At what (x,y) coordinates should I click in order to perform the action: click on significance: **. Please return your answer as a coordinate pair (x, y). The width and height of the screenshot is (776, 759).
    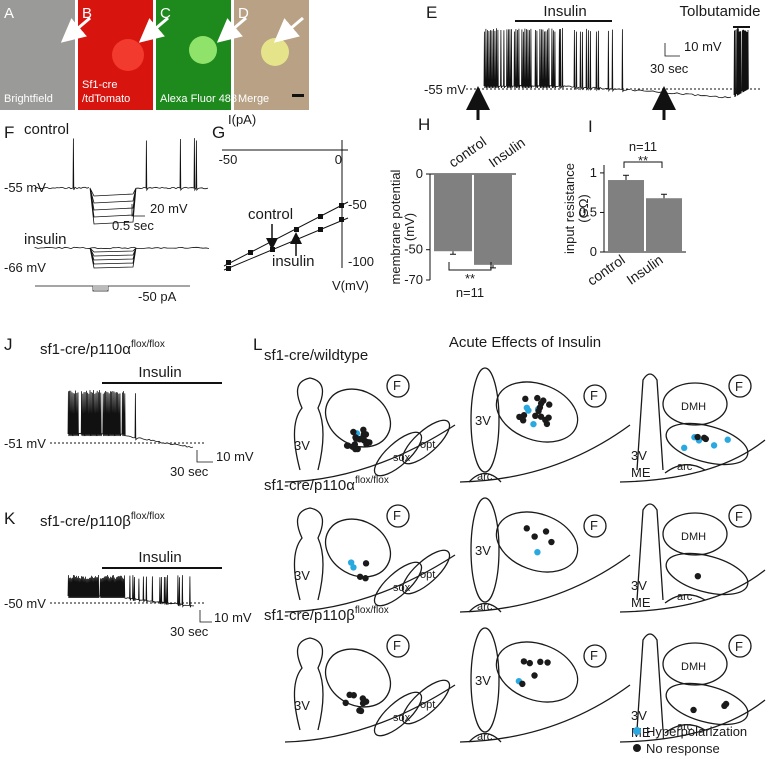
    Looking at the image, I should click on (643, 160).